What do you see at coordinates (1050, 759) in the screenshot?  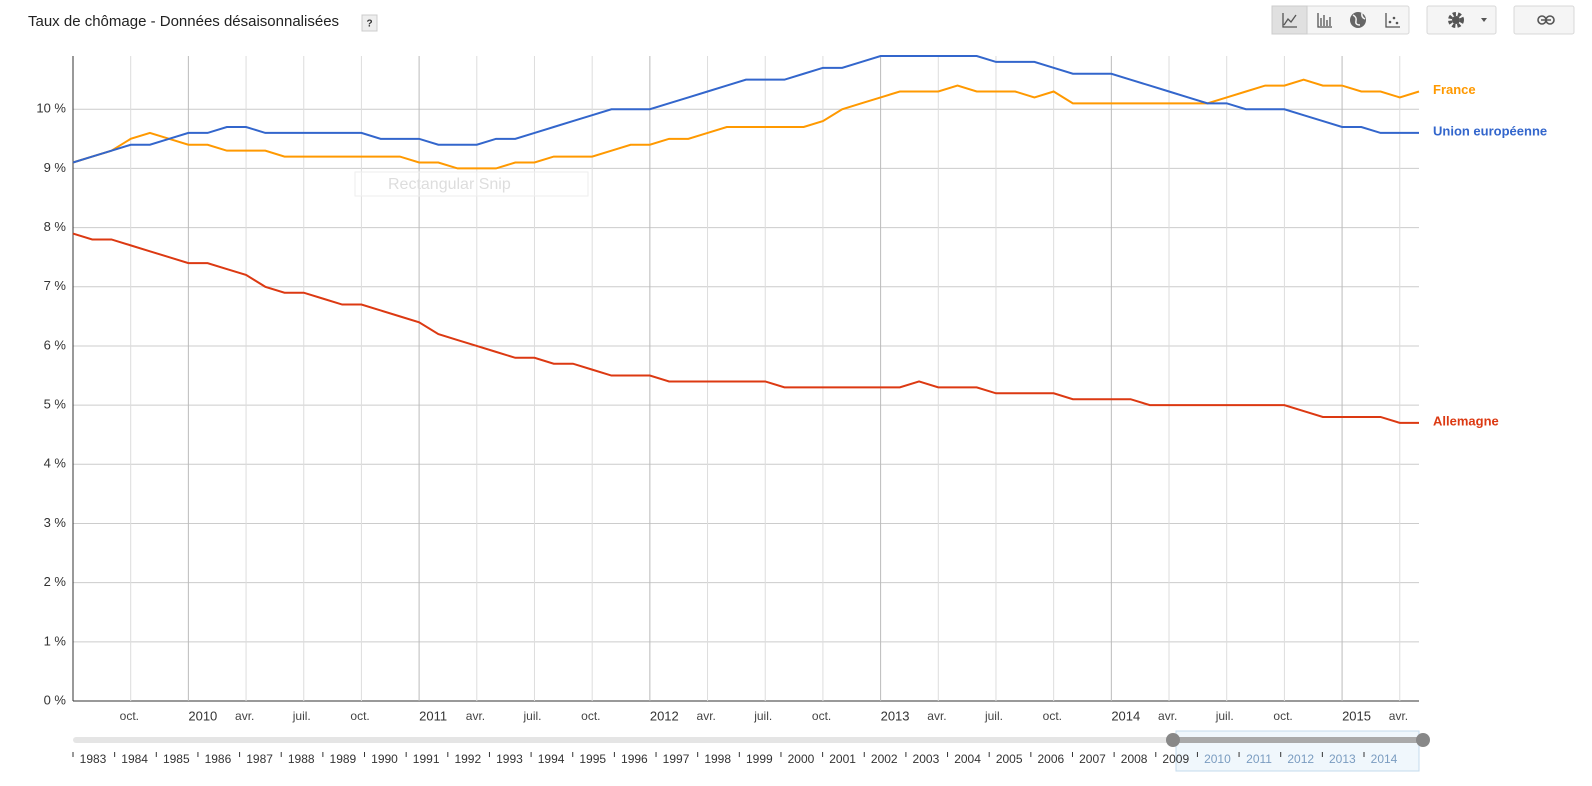 I see `timeline-year: 2006` at bounding box center [1050, 759].